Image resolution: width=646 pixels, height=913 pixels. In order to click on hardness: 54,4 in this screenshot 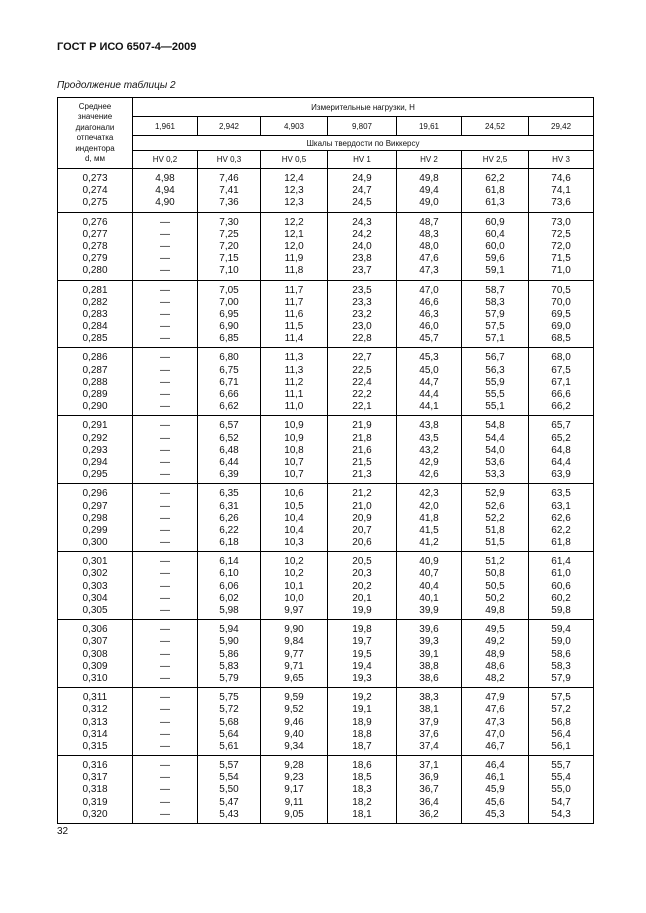, I will do `click(495, 438)`.